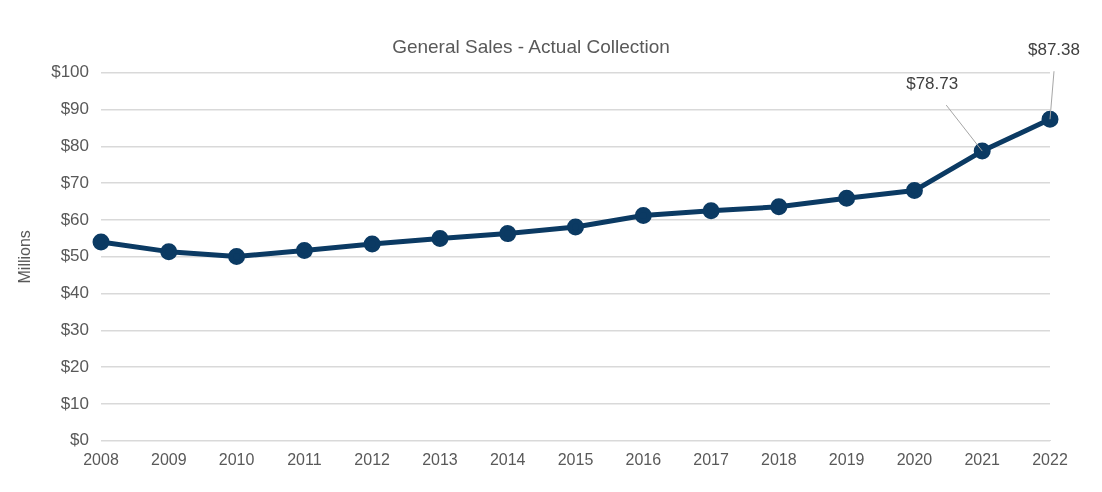  Describe the element at coordinates (75, 293) in the screenshot. I see `y-tick-label: $40` at that location.